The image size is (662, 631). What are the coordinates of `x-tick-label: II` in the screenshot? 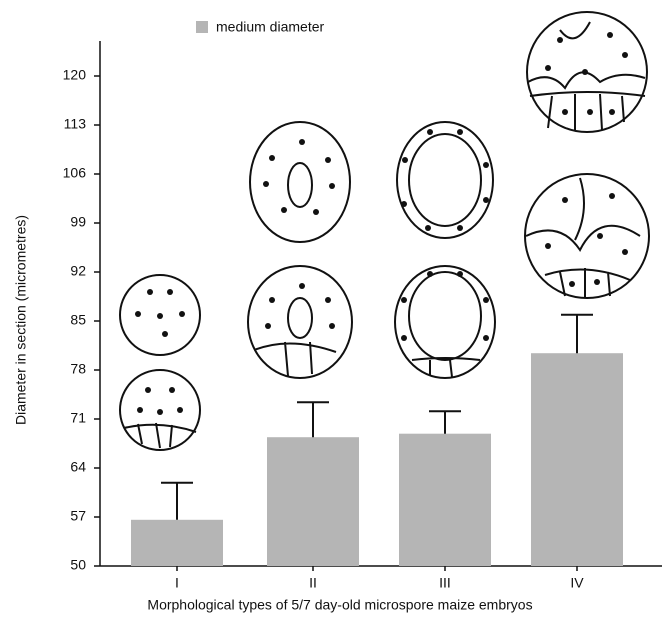 It's located at (313, 583).